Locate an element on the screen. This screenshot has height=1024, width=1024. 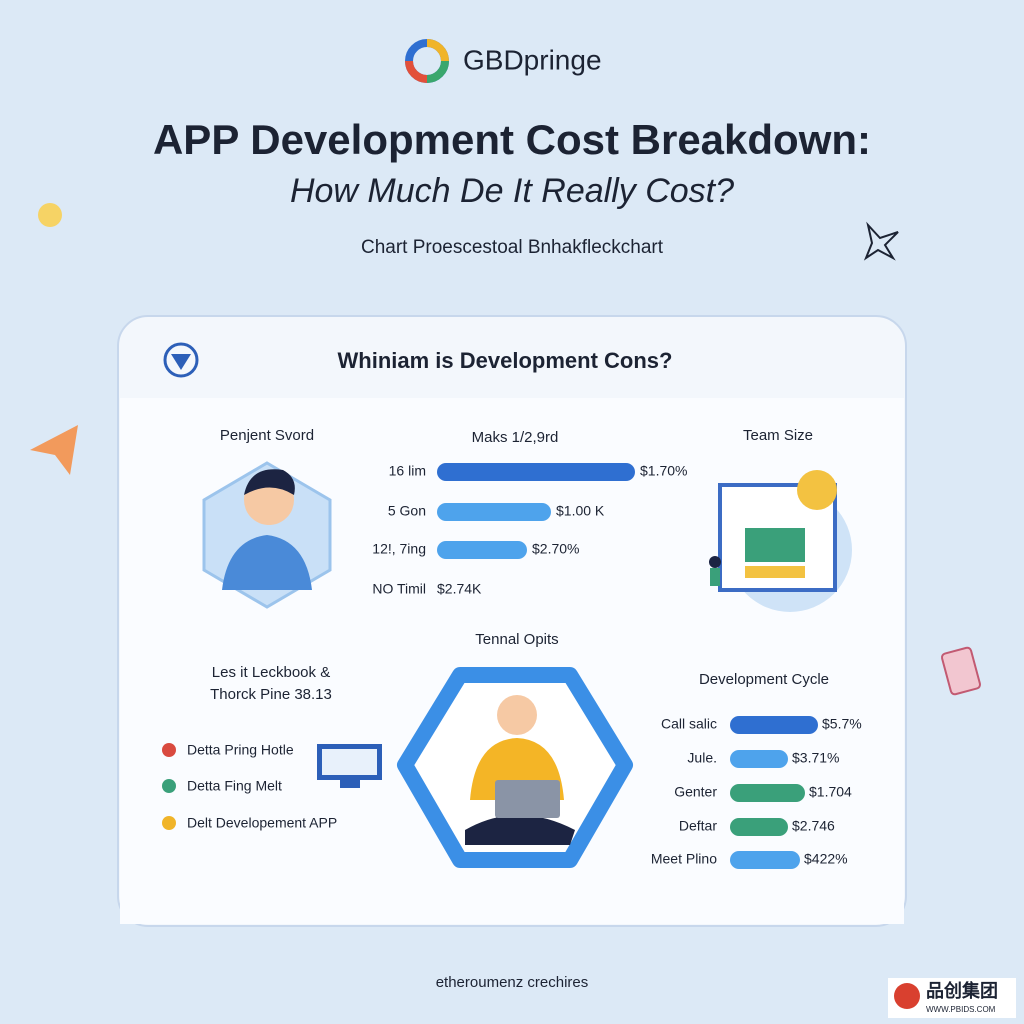
team-person-body is located at coordinates (715, 577).